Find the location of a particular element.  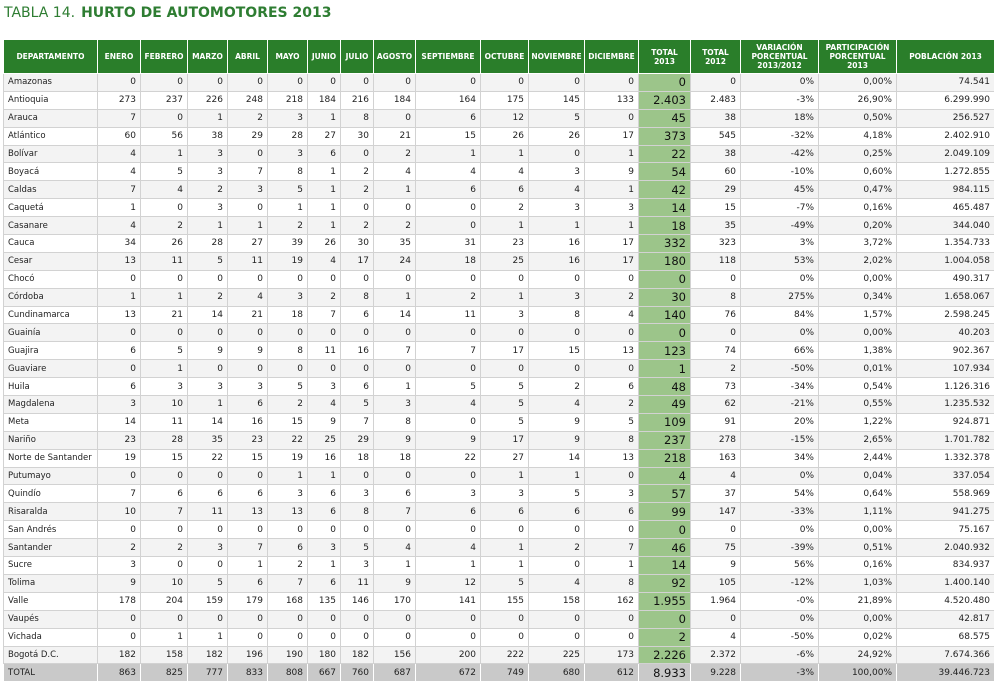

table-cell: 18 is located at coordinates (288, 315).